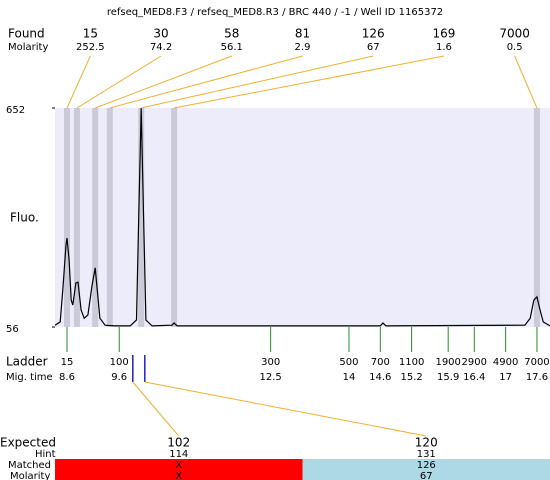 The height and width of the screenshot is (480, 550). What do you see at coordinates (505, 377) in the screenshot?
I see `ladder-time: 17` at bounding box center [505, 377].